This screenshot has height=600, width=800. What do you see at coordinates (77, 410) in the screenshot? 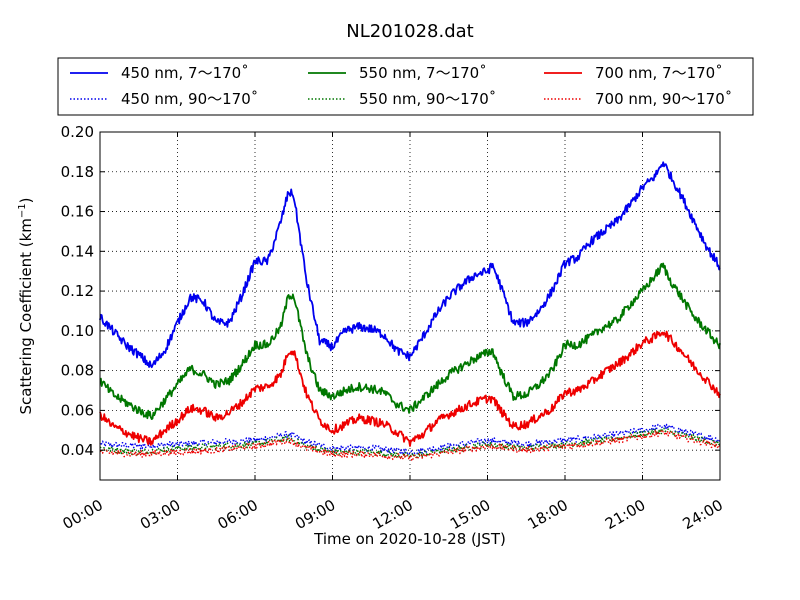
I see `y-tick-label: 0.06` at bounding box center [77, 410].